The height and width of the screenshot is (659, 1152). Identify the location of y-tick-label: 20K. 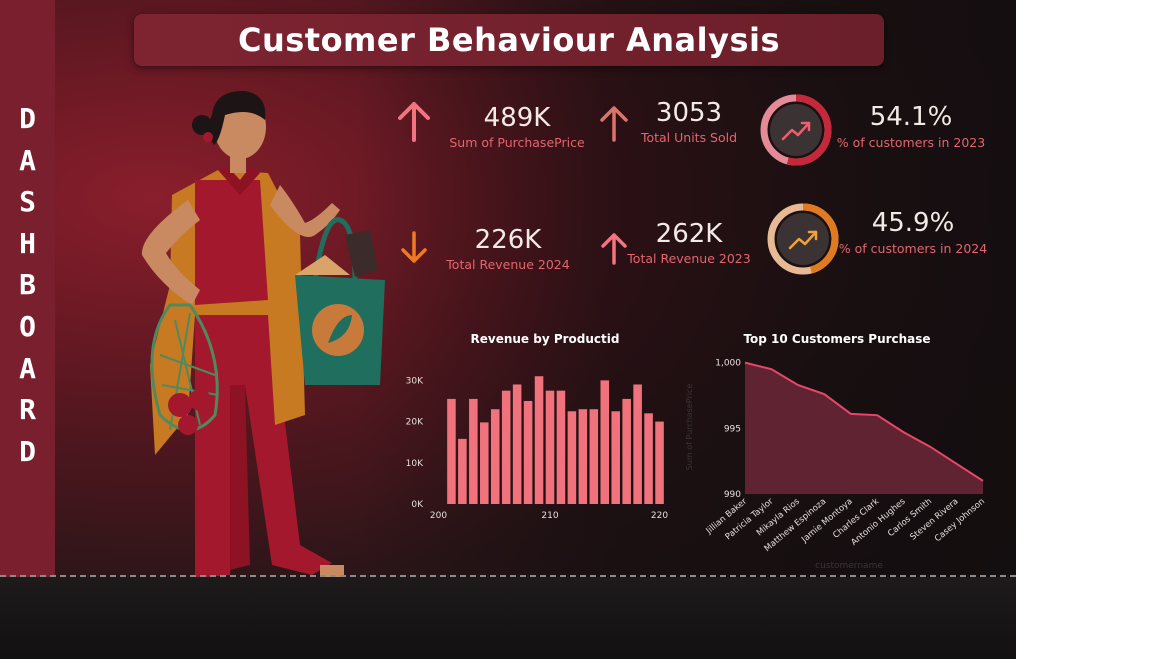
(415, 423).